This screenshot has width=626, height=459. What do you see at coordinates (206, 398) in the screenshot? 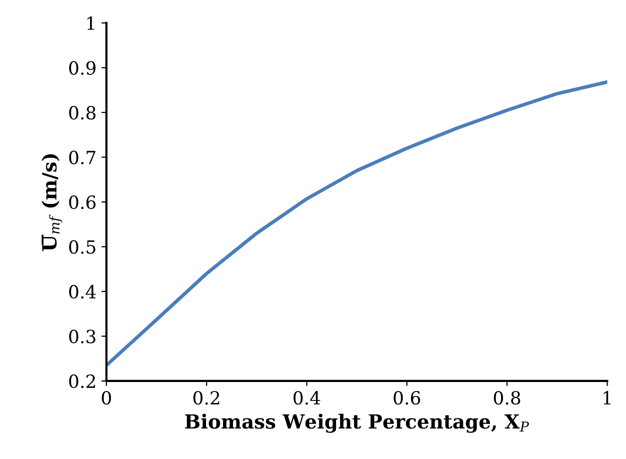
I see `x-tick-label: 0.2` at bounding box center [206, 398].